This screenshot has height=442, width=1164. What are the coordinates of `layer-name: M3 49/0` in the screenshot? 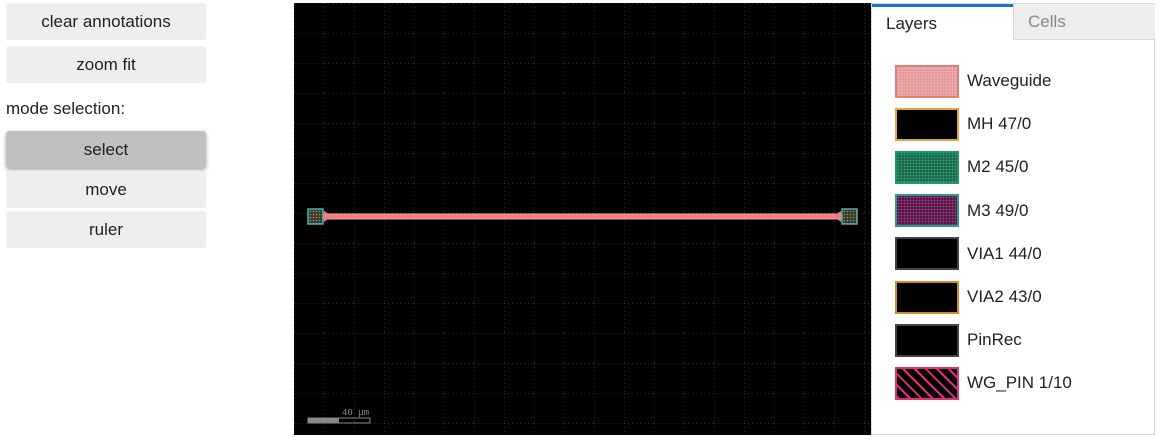 It's located at (998, 210).